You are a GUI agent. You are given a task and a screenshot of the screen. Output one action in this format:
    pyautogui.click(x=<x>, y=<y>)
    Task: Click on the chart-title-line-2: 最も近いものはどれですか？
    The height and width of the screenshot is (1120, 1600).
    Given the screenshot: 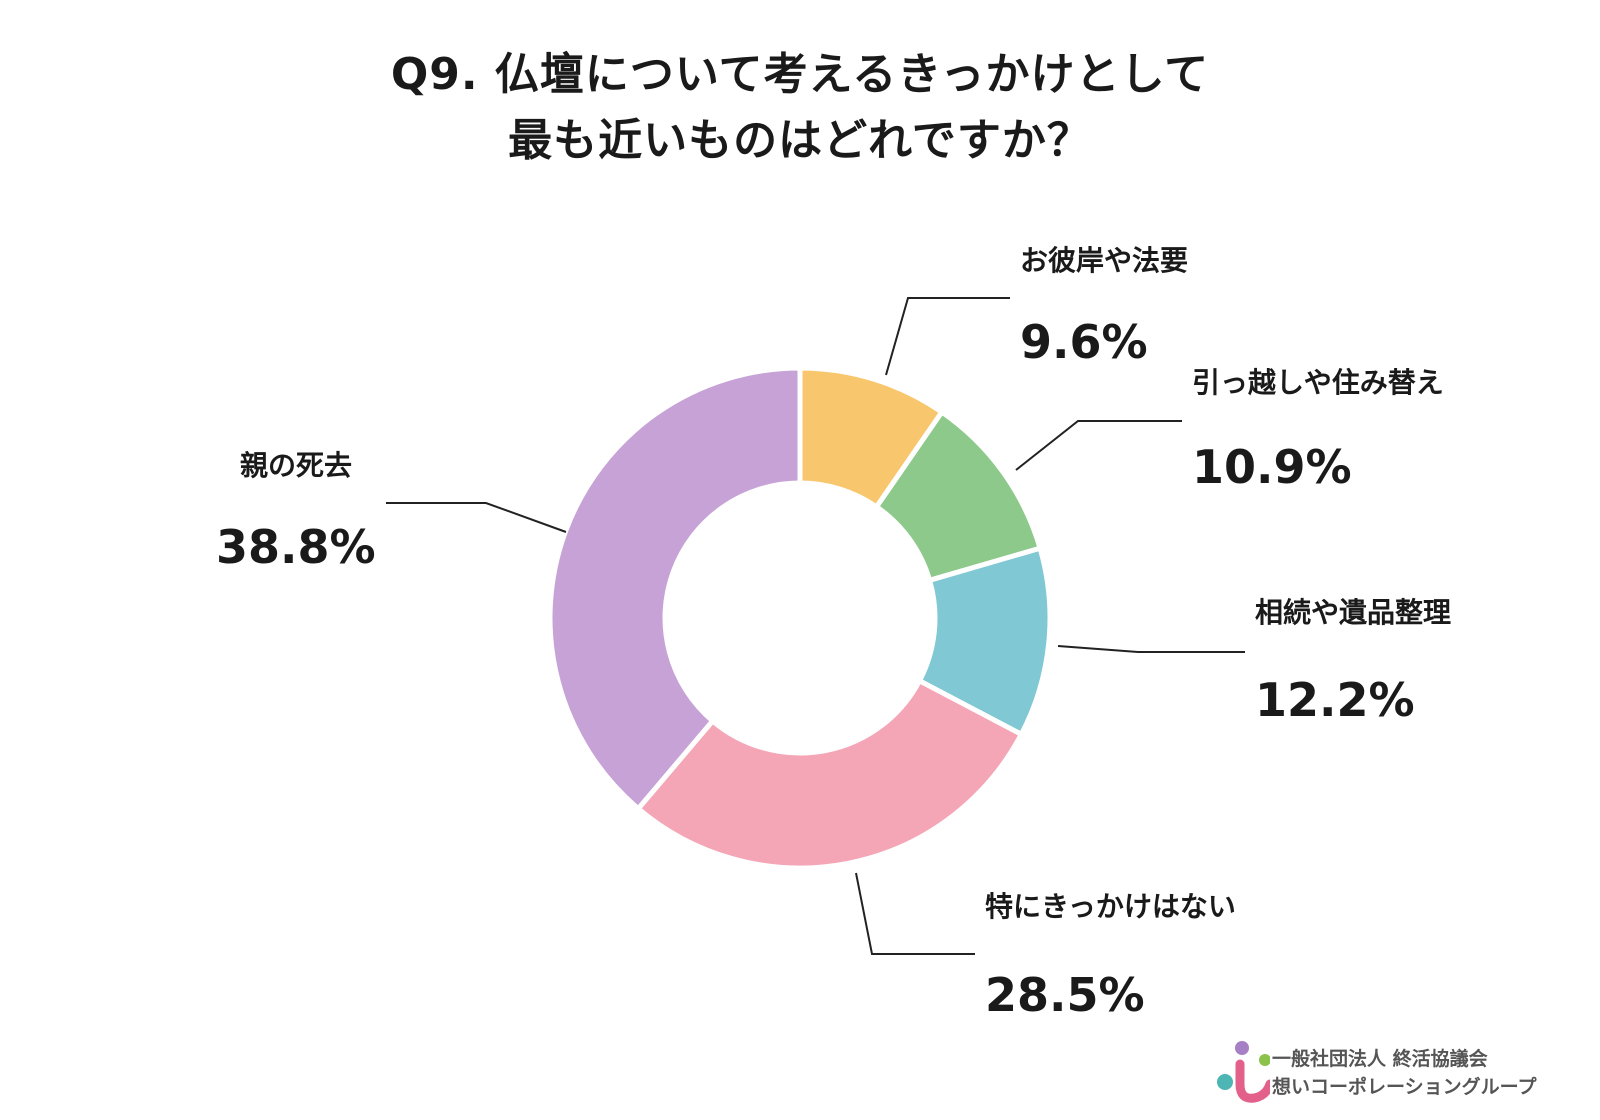 What is the action you would take?
    pyautogui.click(x=800, y=140)
    